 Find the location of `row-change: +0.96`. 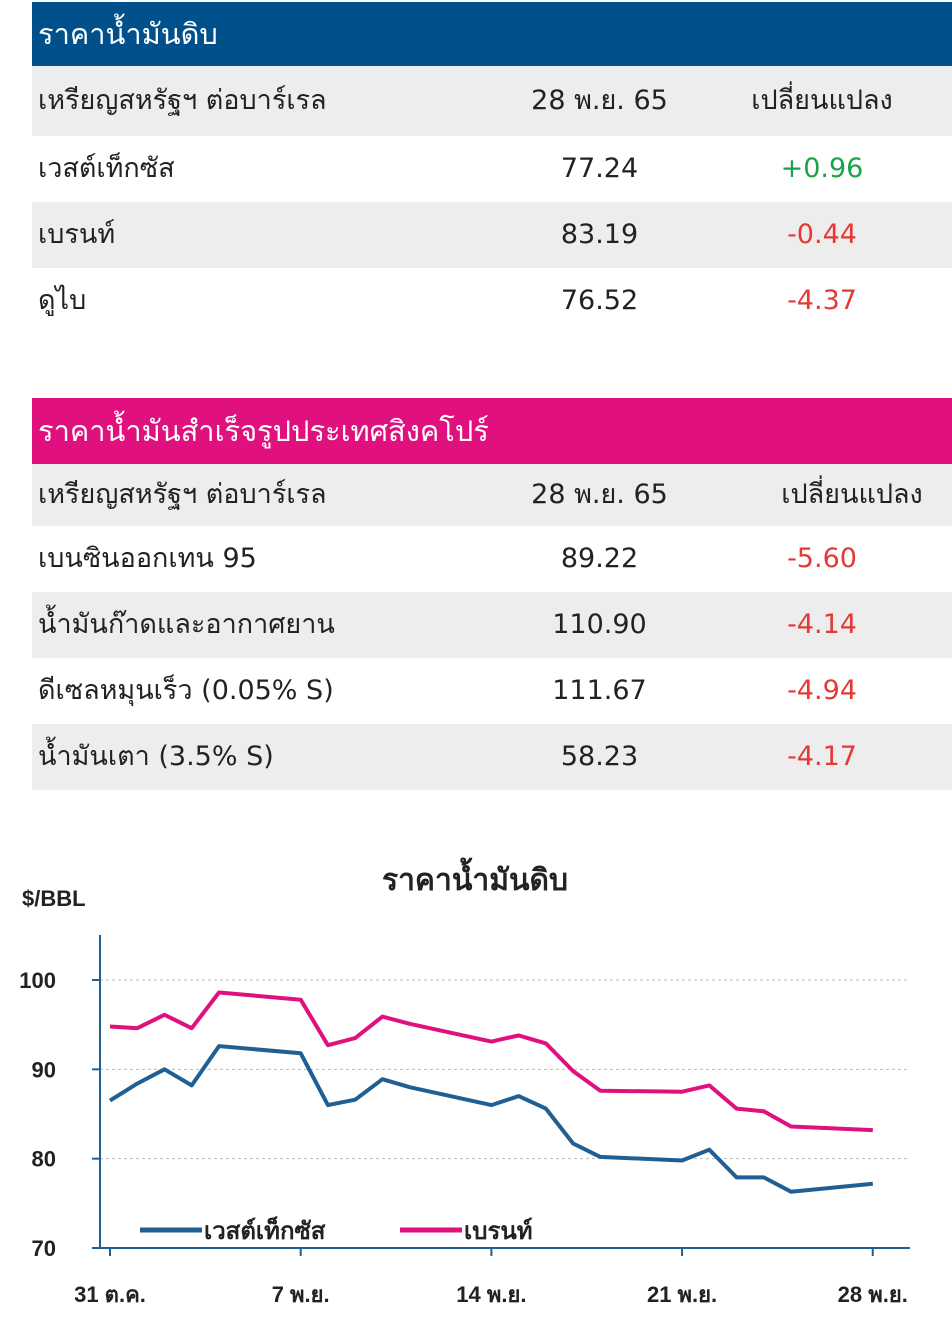

row-change: +0.96 is located at coordinates (822, 168).